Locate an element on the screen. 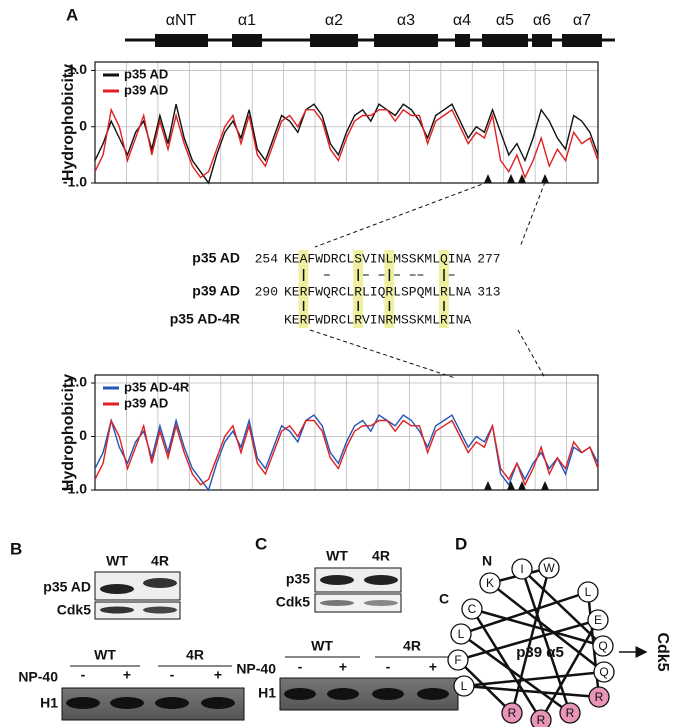  helix-label: αNT is located at coordinates (181, 20).